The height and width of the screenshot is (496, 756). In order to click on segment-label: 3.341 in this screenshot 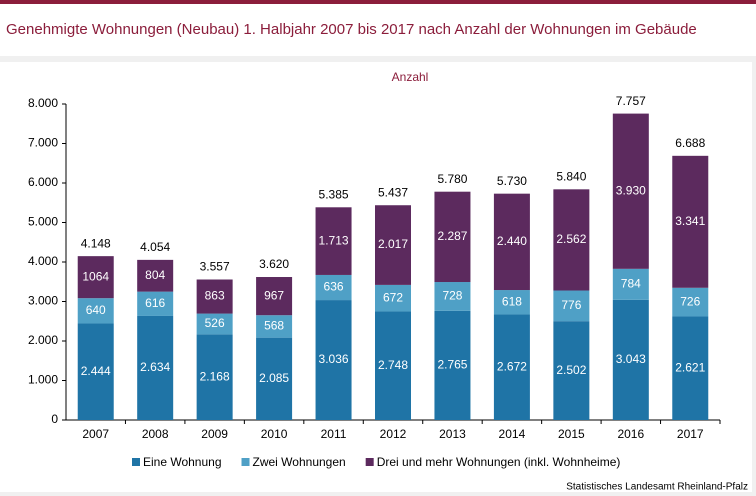, I will do `click(690, 221)`.